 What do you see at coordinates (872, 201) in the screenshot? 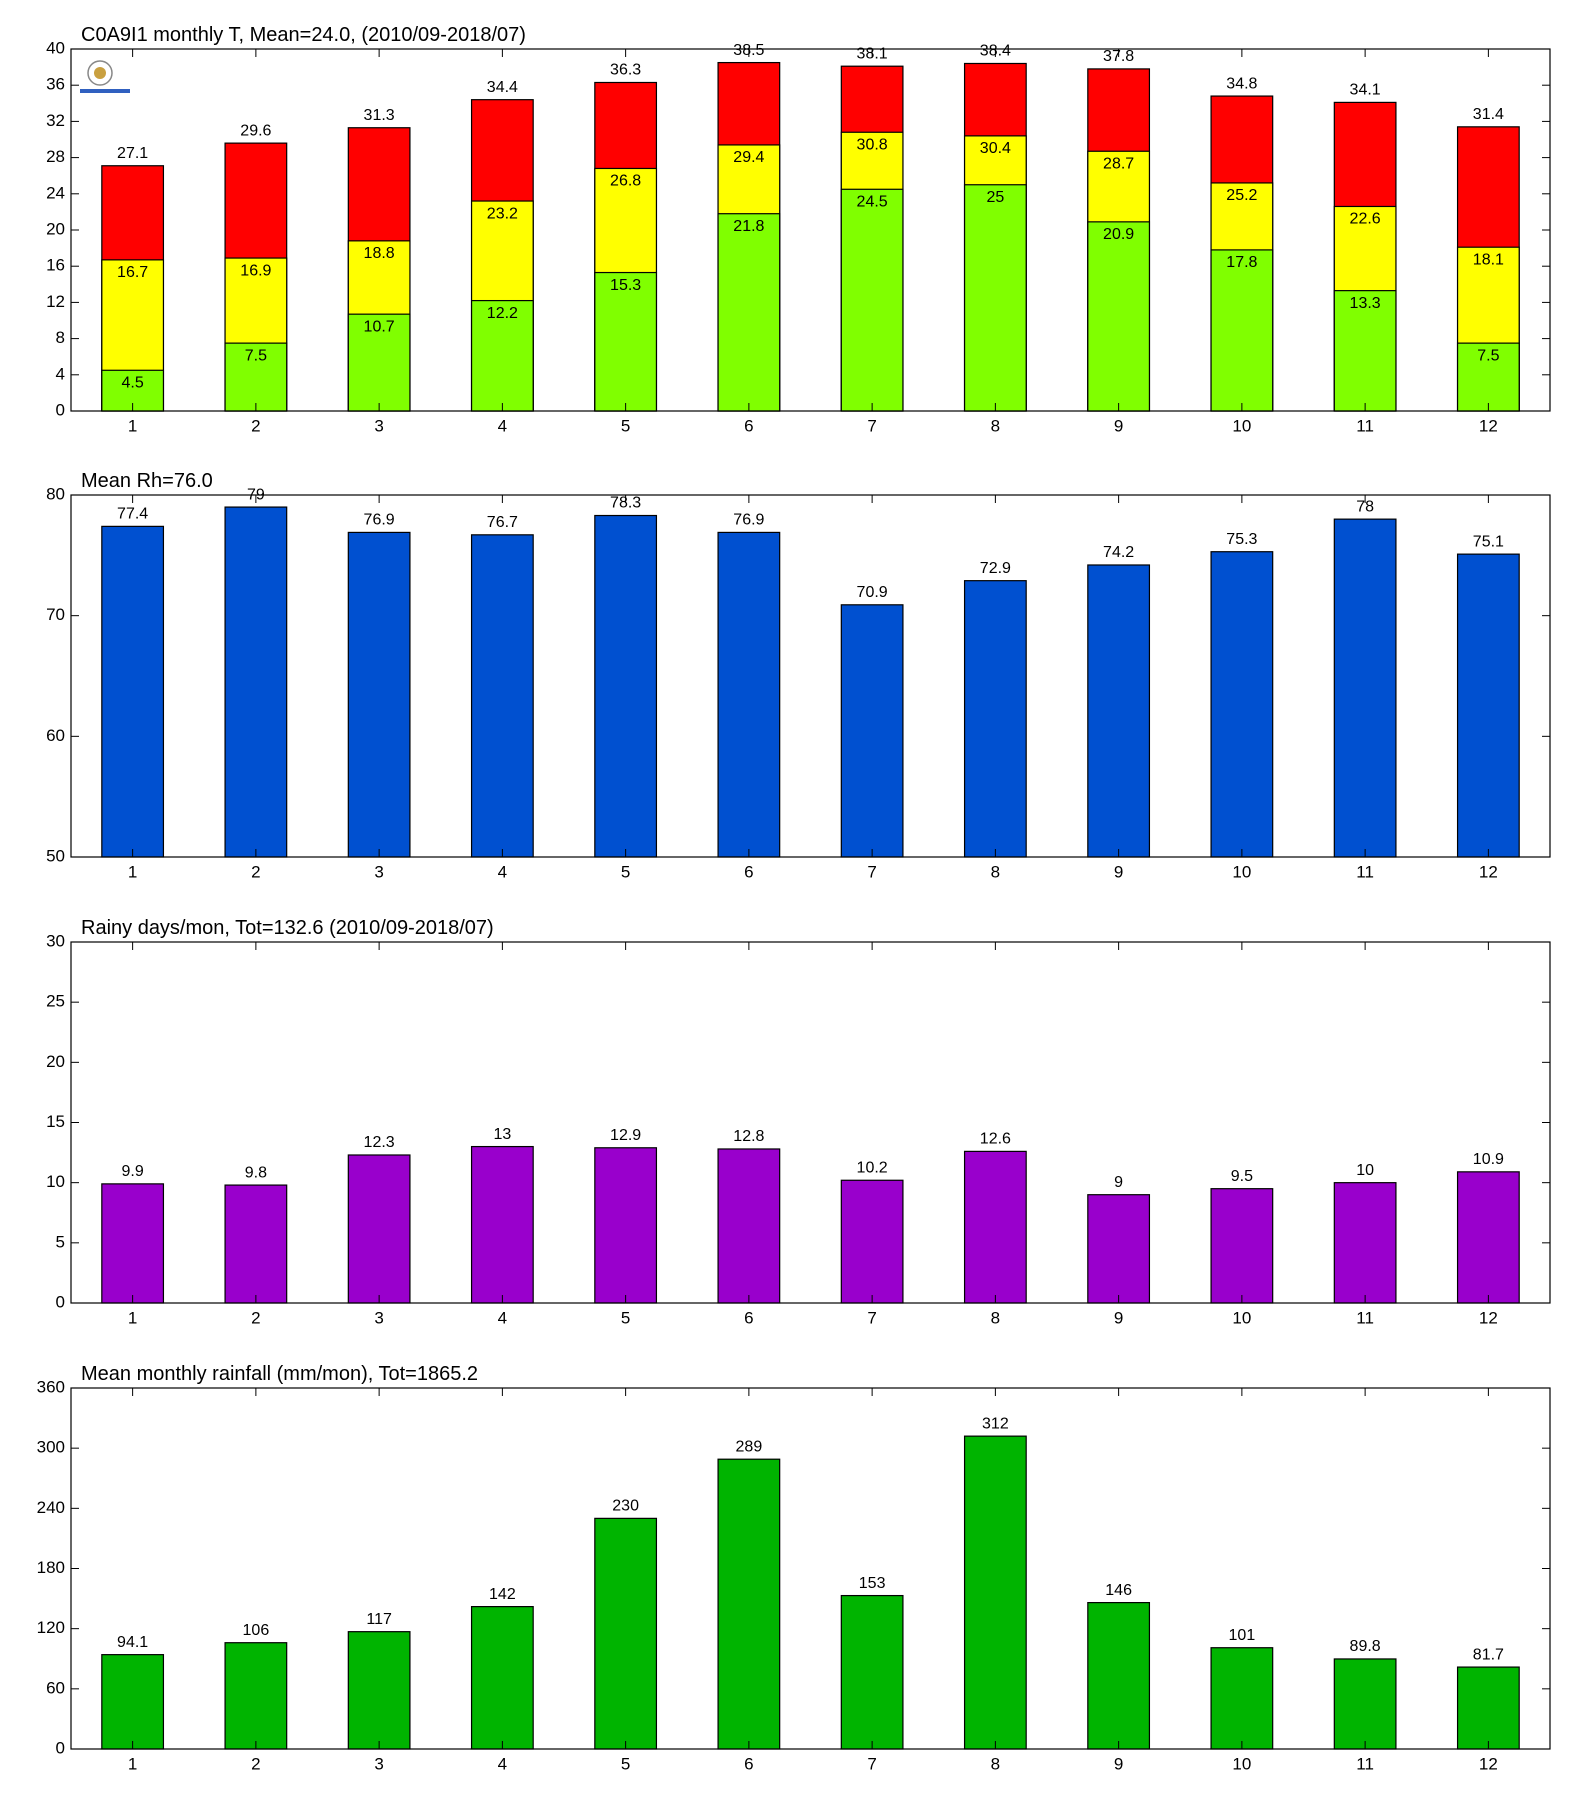
I see `value-label: 24.5` at bounding box center [872, 201].